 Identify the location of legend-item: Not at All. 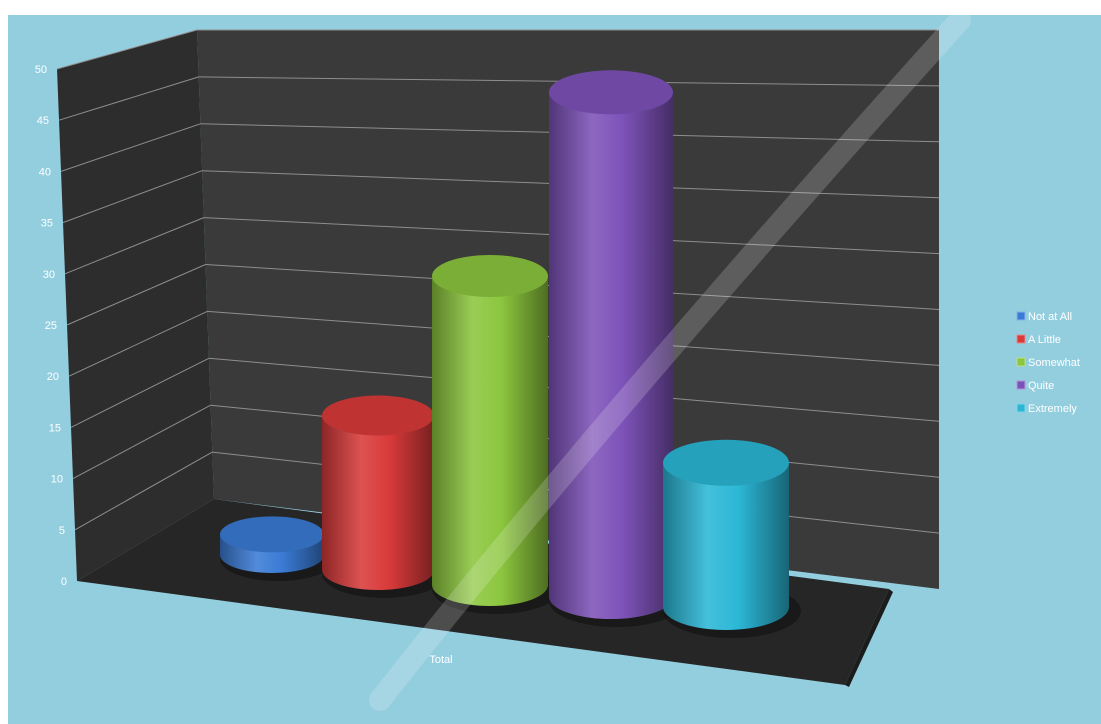
(1044, 317).